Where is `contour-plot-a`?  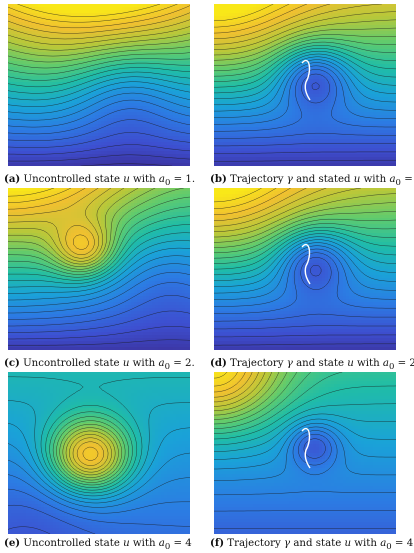
contour-plot-a is located at coordinates (99, 85).